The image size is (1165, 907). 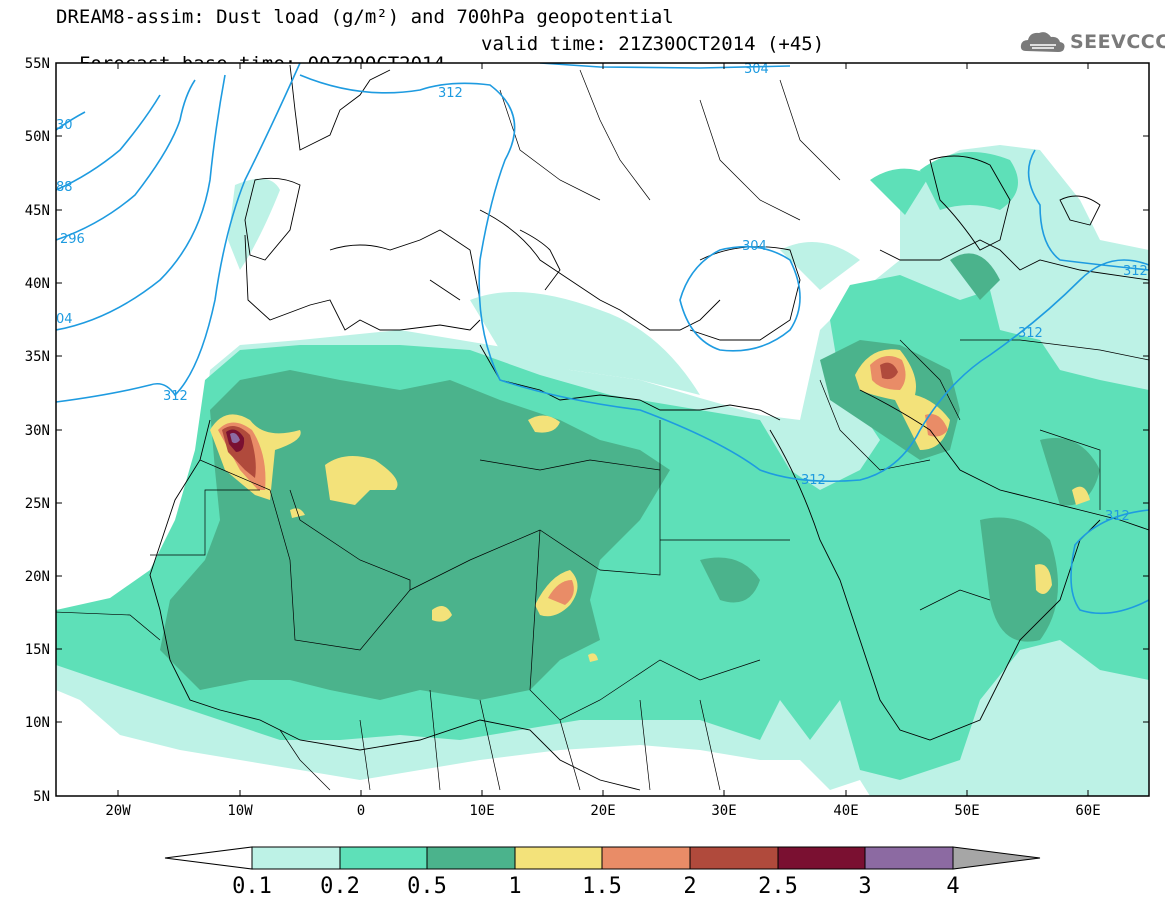 What do you see at coordinates (602, 872) in the screenshot?
I see `colorbar: 0.1 0.2 0.5 1 1.5 2 2.5 3 4` at bounding box center [602, 872].